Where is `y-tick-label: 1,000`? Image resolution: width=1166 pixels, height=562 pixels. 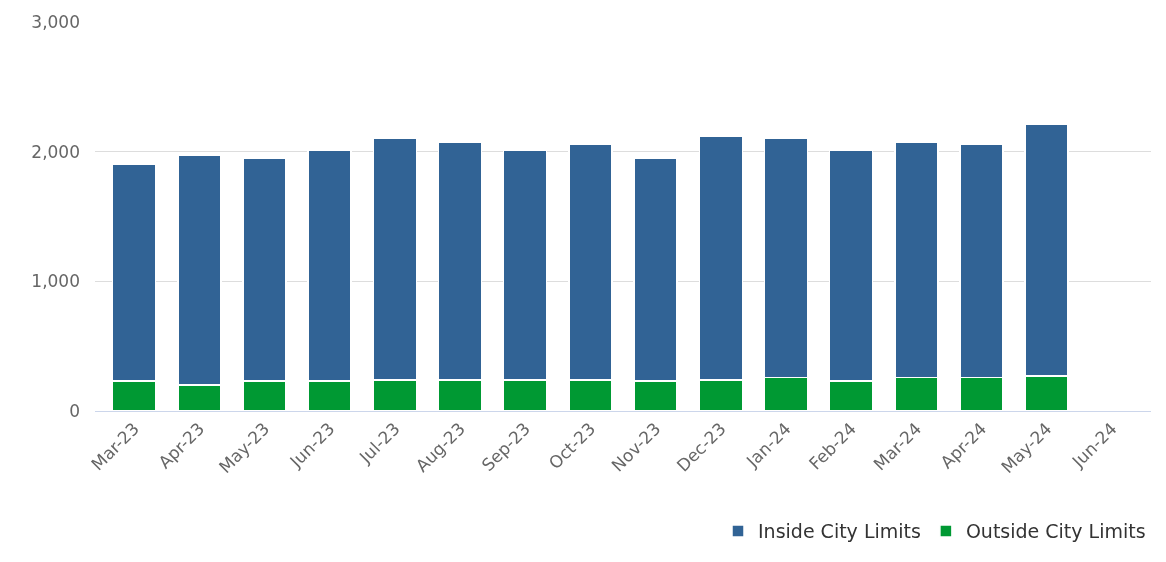 y-tick-label: 1,000 is located at coordinates (55, 281).